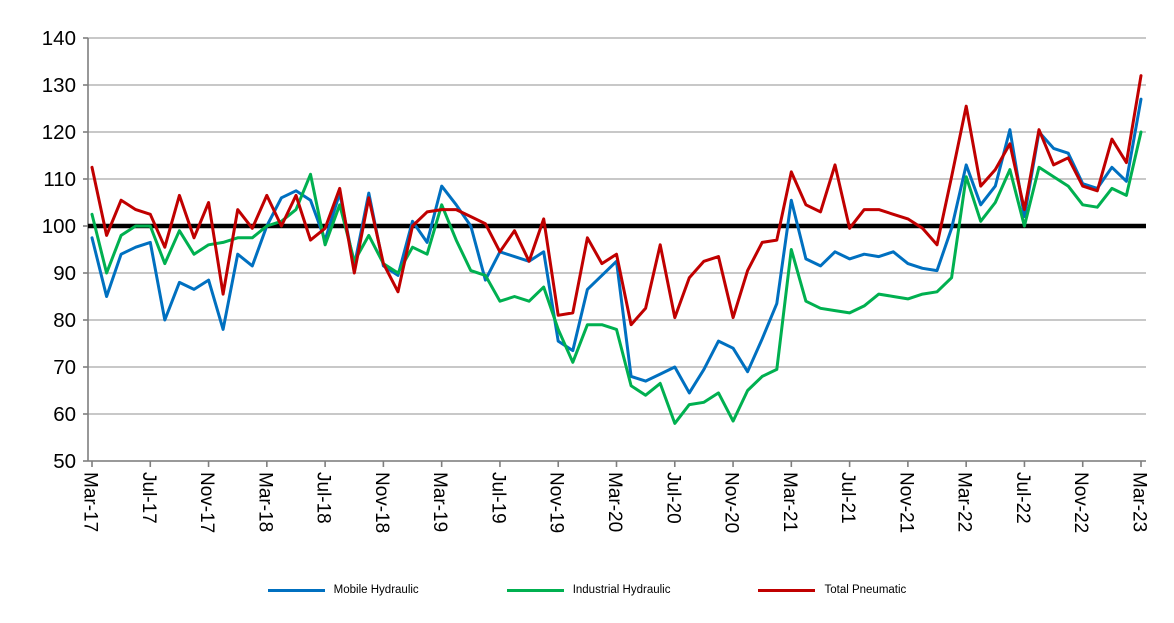 The width and height of the screenshot is (1174, 623). Describe the element at coordinates (90, 502) in the screenshot. I see `x-axis-tick-label: Mar-17` at that location.